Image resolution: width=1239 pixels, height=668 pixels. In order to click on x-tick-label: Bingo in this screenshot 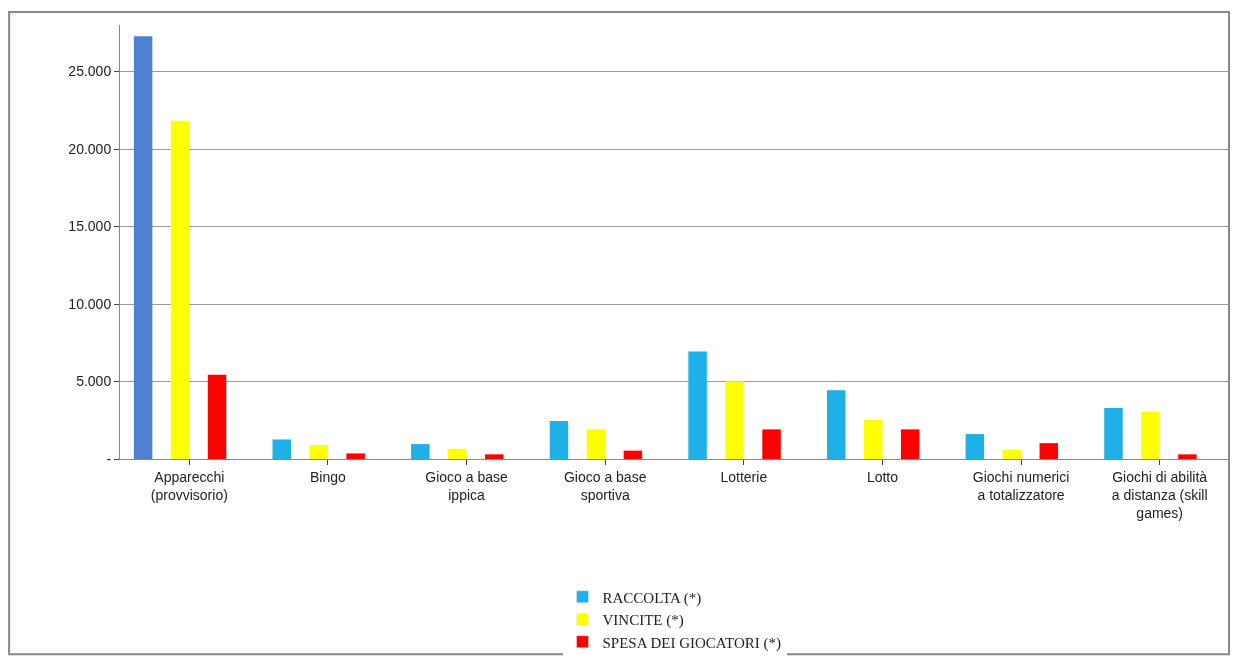, I will do `click(328, 476)`.